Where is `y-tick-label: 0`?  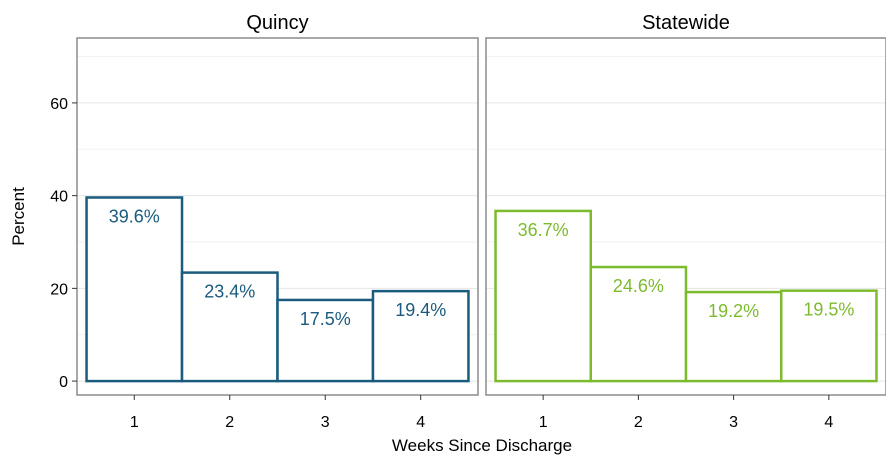
y-tick-label: 0 is located at coordinates (63, 382).